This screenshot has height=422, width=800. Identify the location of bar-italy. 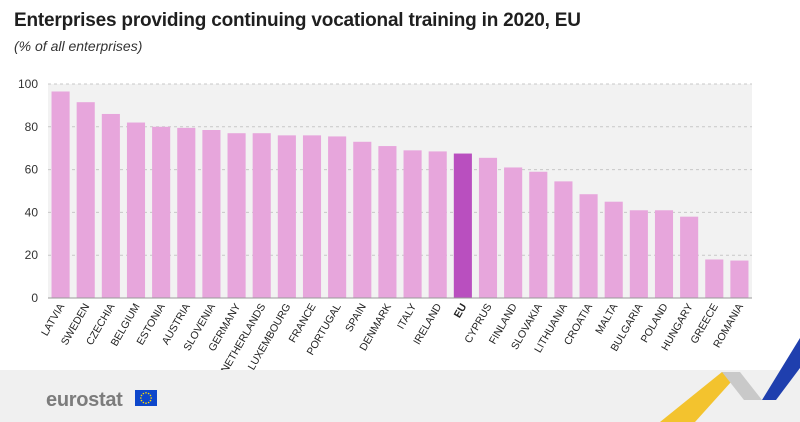
(412, 224).